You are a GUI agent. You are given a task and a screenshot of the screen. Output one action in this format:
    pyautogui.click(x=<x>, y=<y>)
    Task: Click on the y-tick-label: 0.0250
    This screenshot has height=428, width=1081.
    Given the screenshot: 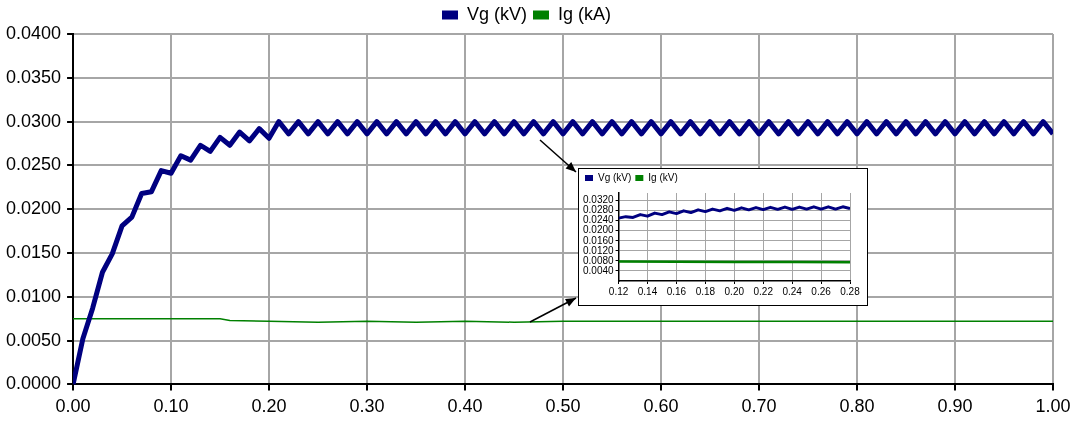 What is the action you would take?
    pyautogui.click(x=33, y=164)
    